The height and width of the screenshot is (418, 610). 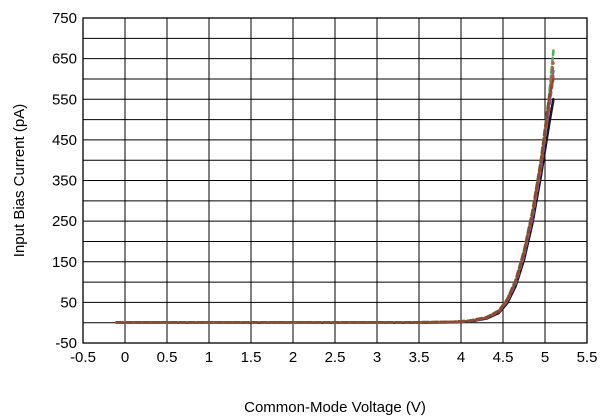 What do you see at coordinates (64, 59) in the screenshot?
I see `y-tick-label: 650` at bounding box center [64, 59].